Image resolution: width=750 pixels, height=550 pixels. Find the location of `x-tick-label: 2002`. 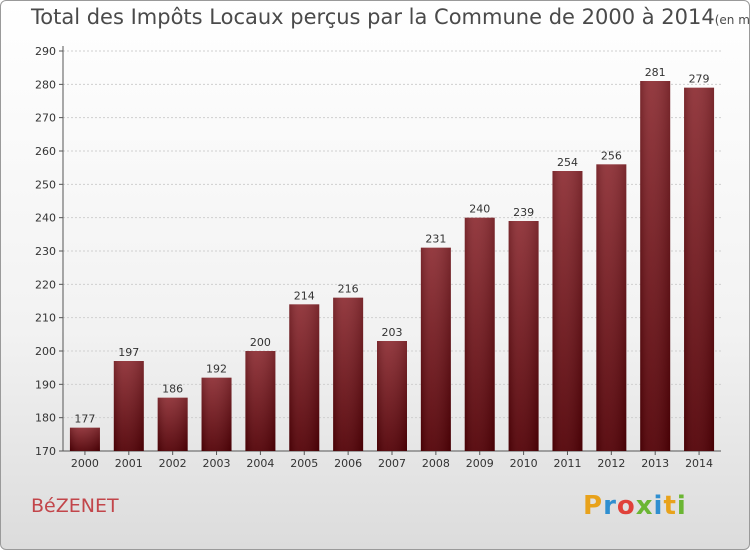

x-tick-label: 2002 is located at coordinates (173, 463).